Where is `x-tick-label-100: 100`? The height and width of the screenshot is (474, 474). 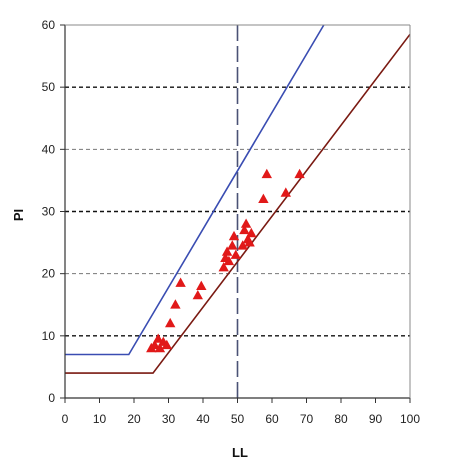 x-tick-label-100: 100 is located at coordinates (410, 419).